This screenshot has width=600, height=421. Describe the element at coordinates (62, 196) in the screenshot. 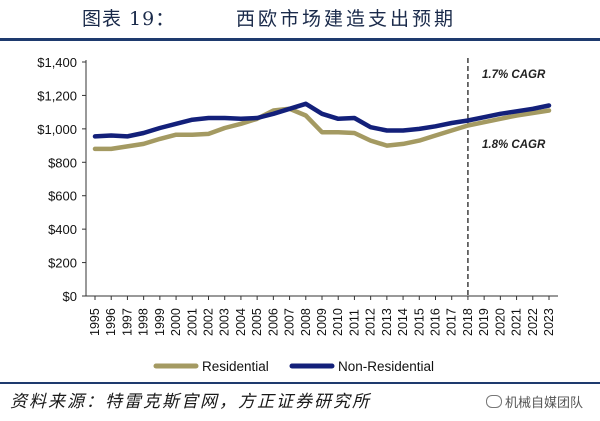

I see `y-tick-label: $600` at that location.